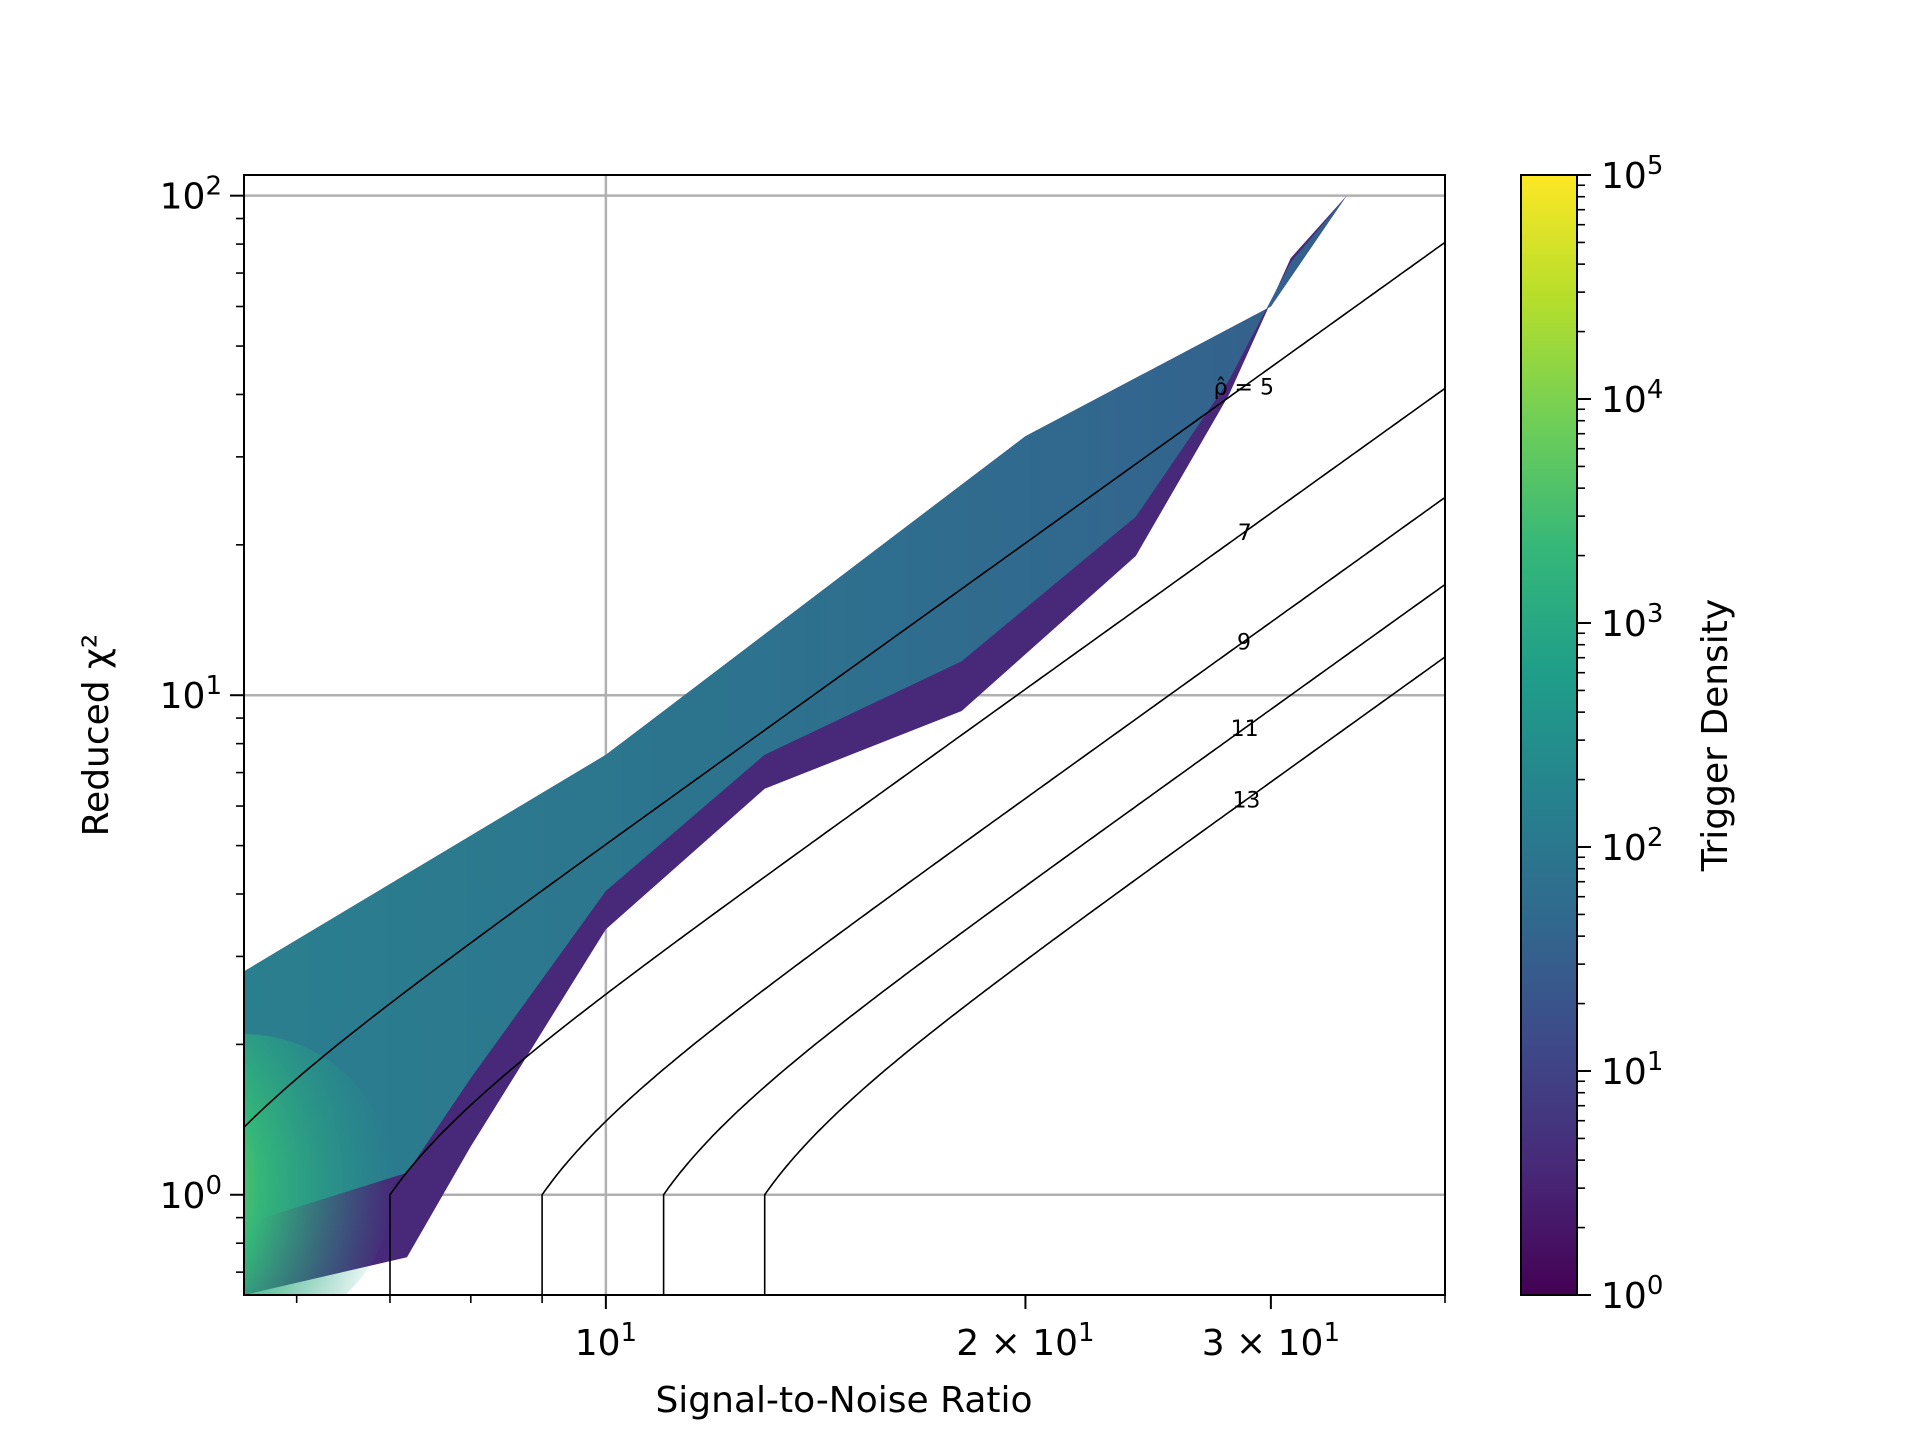 The height and width of the screenshot is (1440, 1920). Describe the element at coordinates (843, 1400) in the screenshot. I see `x-axis-label: Signal-to-Noise Ratio` at that location.